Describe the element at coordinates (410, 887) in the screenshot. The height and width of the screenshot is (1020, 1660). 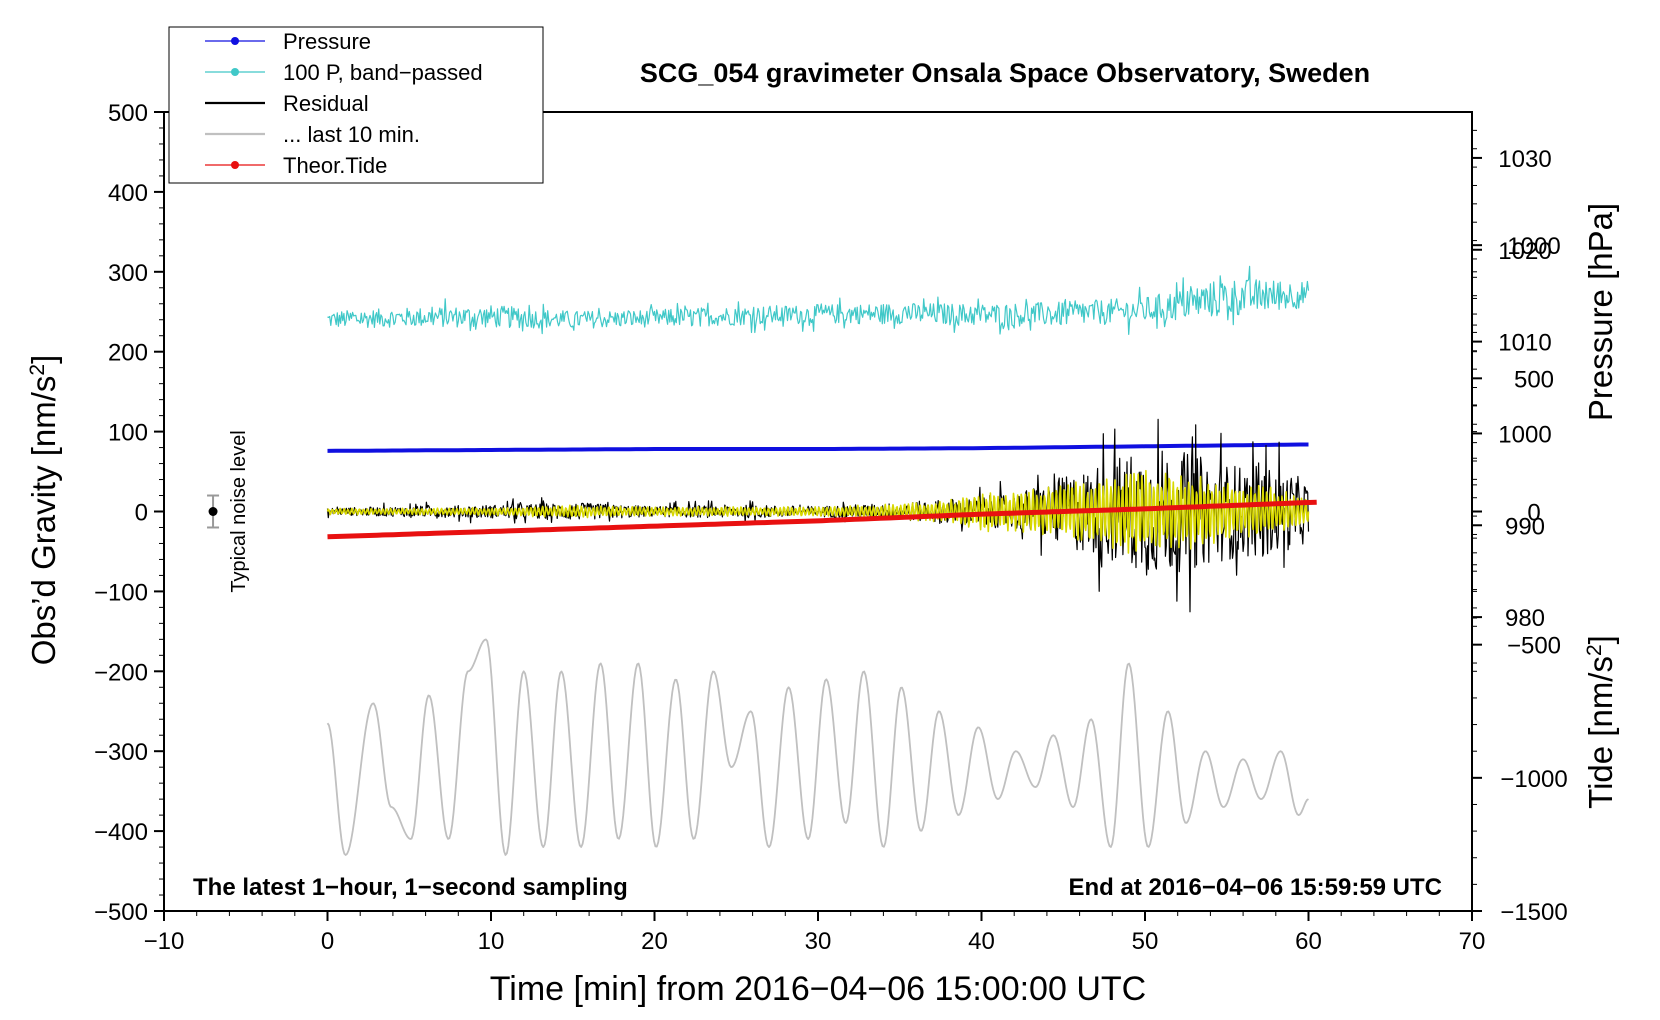
I see `annotation-bottom-left: The latest 1−hour, 1−second sampling` at that location.